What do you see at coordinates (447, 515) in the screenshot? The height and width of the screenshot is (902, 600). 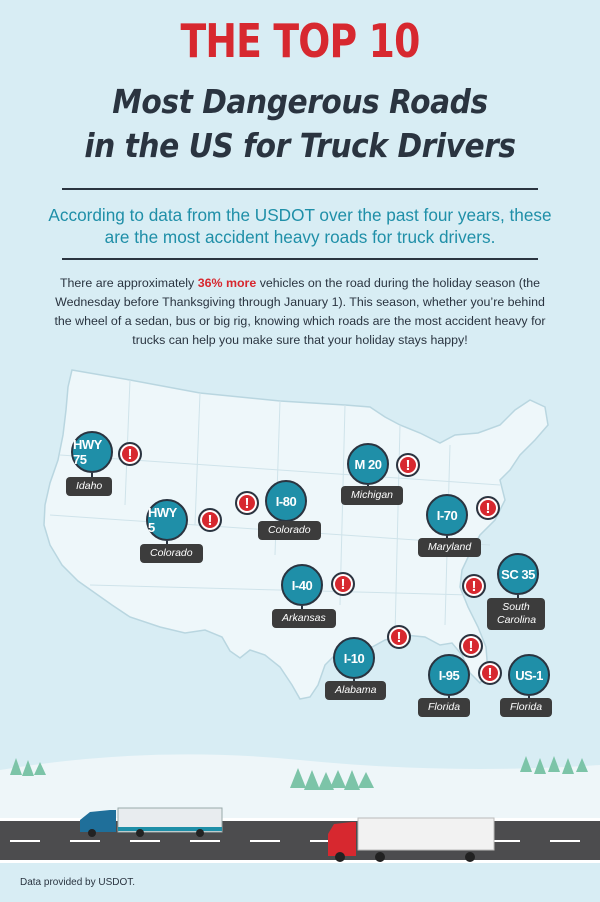 I see `road-marker-i-70: I-70` at bounding box center [447, 515].